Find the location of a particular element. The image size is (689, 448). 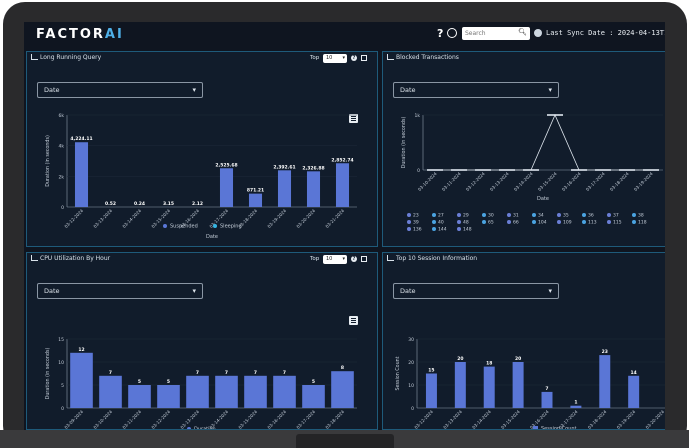

x-tick-label: 03-15-2024 is located at coordinates (160, 218).